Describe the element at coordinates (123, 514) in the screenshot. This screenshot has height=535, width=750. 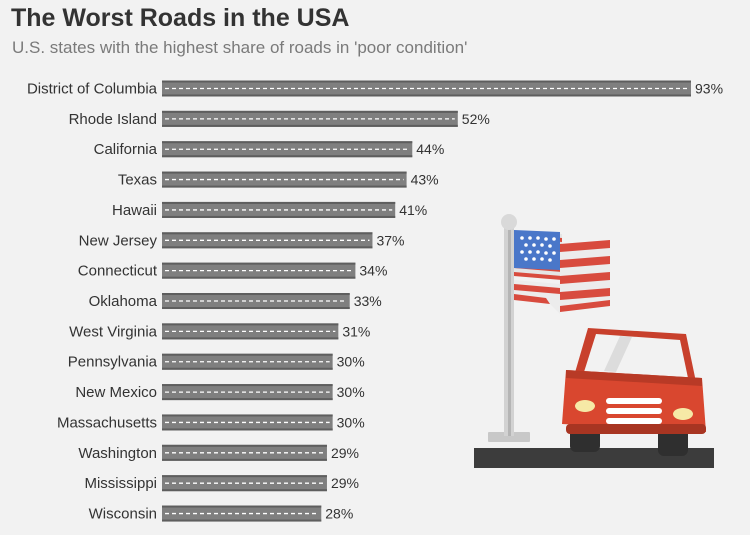
I see `category-label: Wisconsin` at that location.